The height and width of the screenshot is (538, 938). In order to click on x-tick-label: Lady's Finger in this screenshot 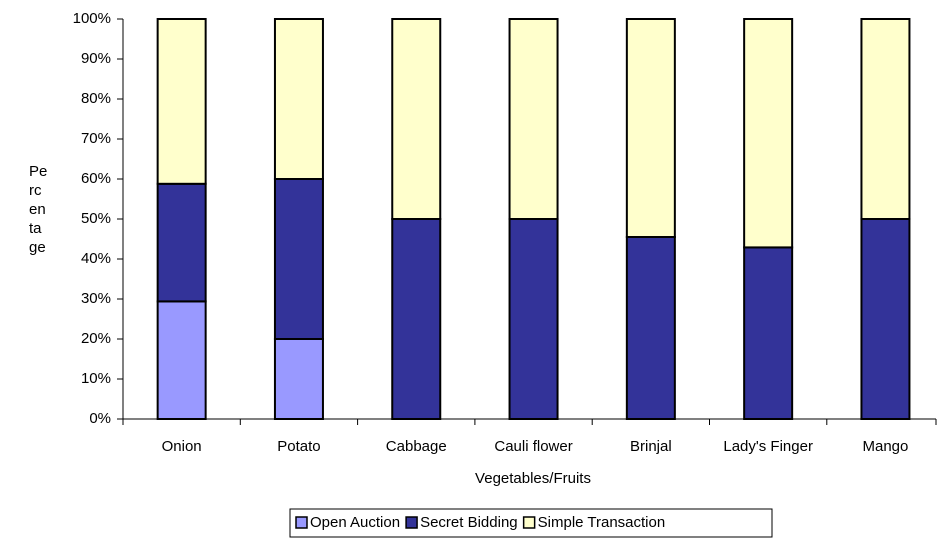, I will do `click(768, 446)`.